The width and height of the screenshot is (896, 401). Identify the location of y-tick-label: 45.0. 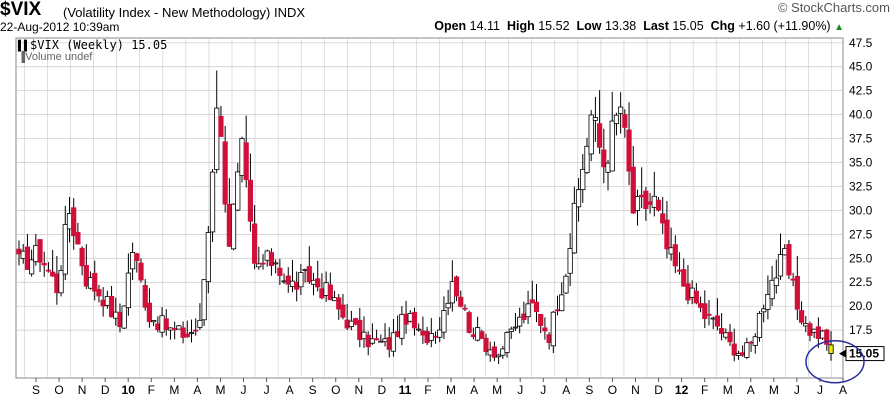
(861, 67).